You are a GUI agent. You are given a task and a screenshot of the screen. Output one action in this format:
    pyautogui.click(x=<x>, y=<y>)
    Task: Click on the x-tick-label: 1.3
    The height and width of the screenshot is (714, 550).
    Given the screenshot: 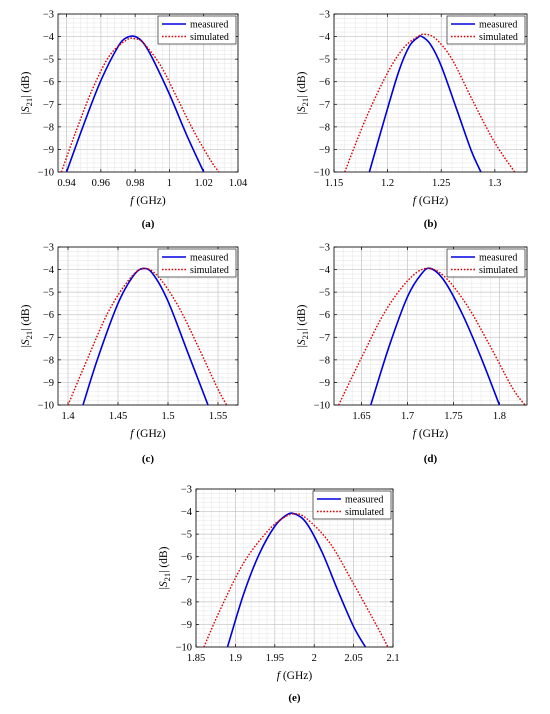 What is the action you would take?
    pyautogui.click(x=494, y=183)
    